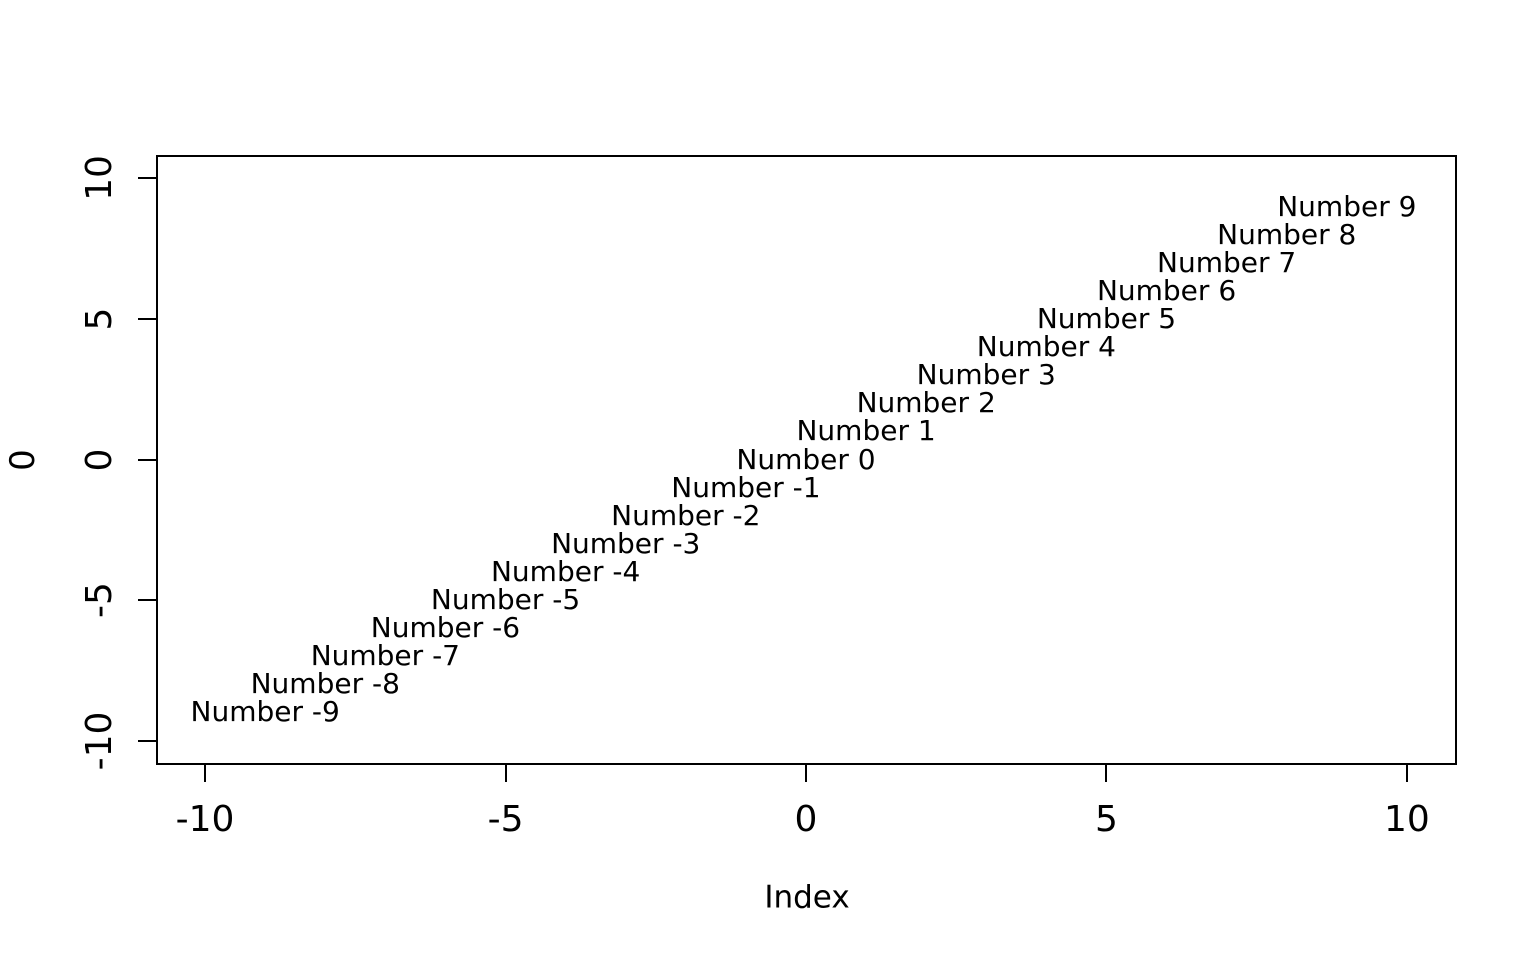 Image resolution: width=1536 pixels, height=960 pixels. I want to click on data-point-label: Number -4, so click(565, 571).